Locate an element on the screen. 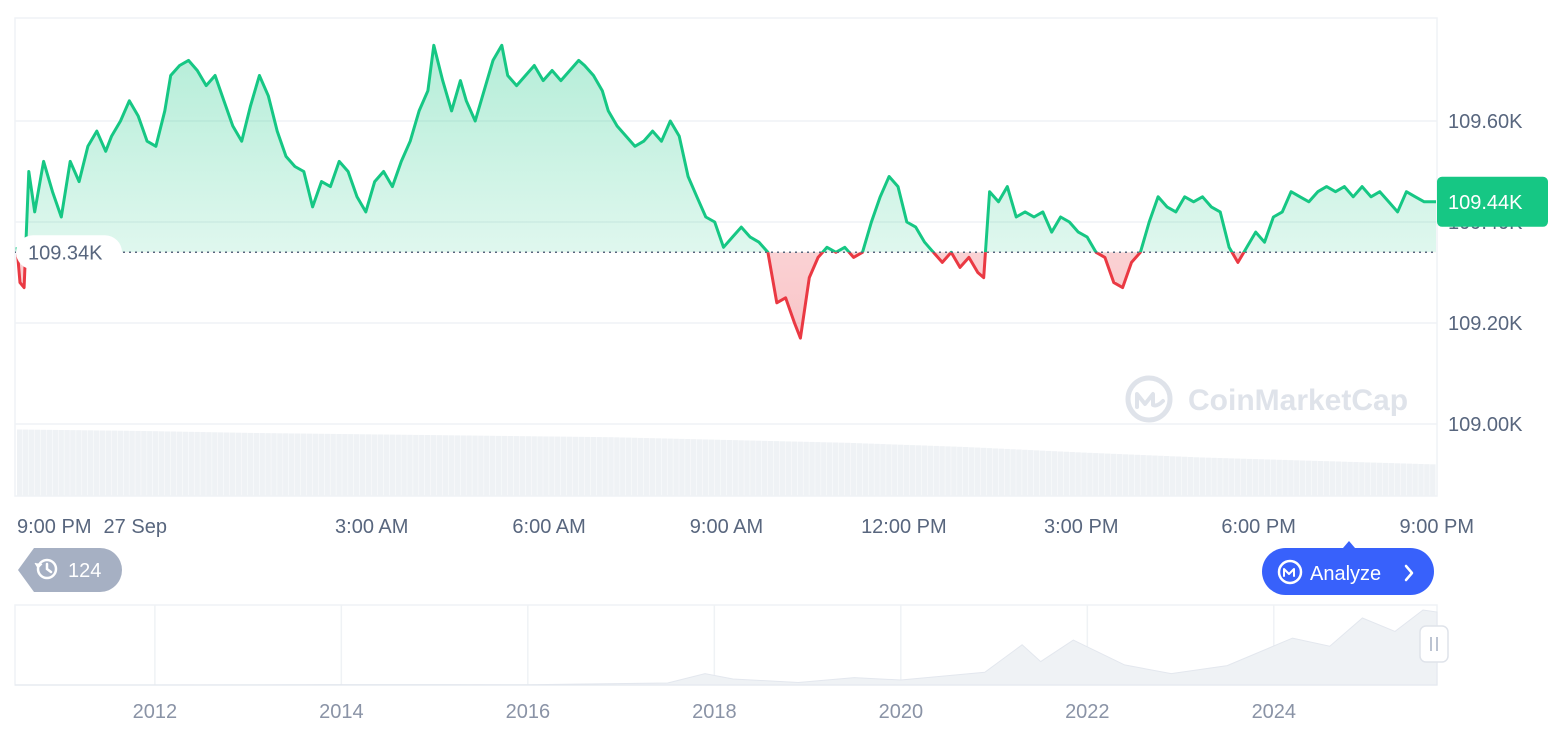 This screenshot has height=732, width=1566. navigator-year-label: 2022 is located at coordinates (1087, 712).